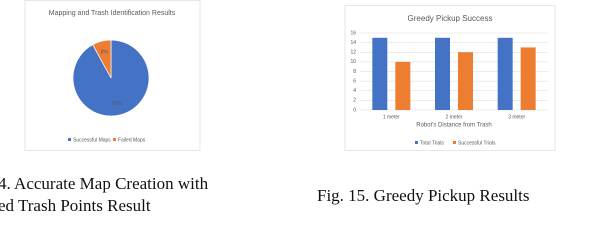 The image size is (610, 240). What do you see at coordinates (105, 53) in the screenshot?
I see `data-label: 8%` at bounding box center [105, 53].